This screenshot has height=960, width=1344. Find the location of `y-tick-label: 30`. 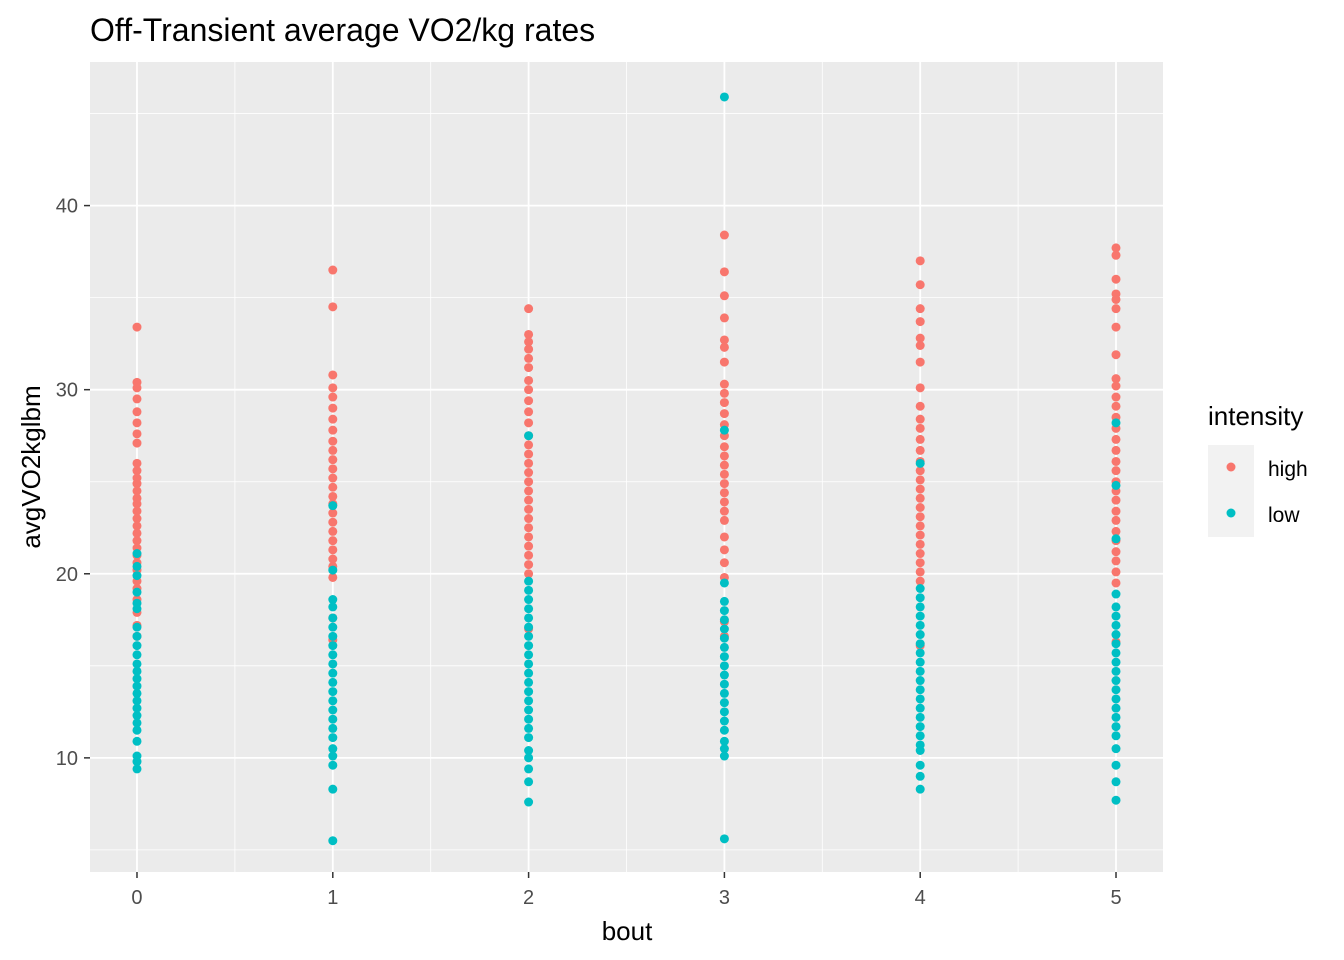

y-tick-label: 30 is located at coordinates (67, 391).